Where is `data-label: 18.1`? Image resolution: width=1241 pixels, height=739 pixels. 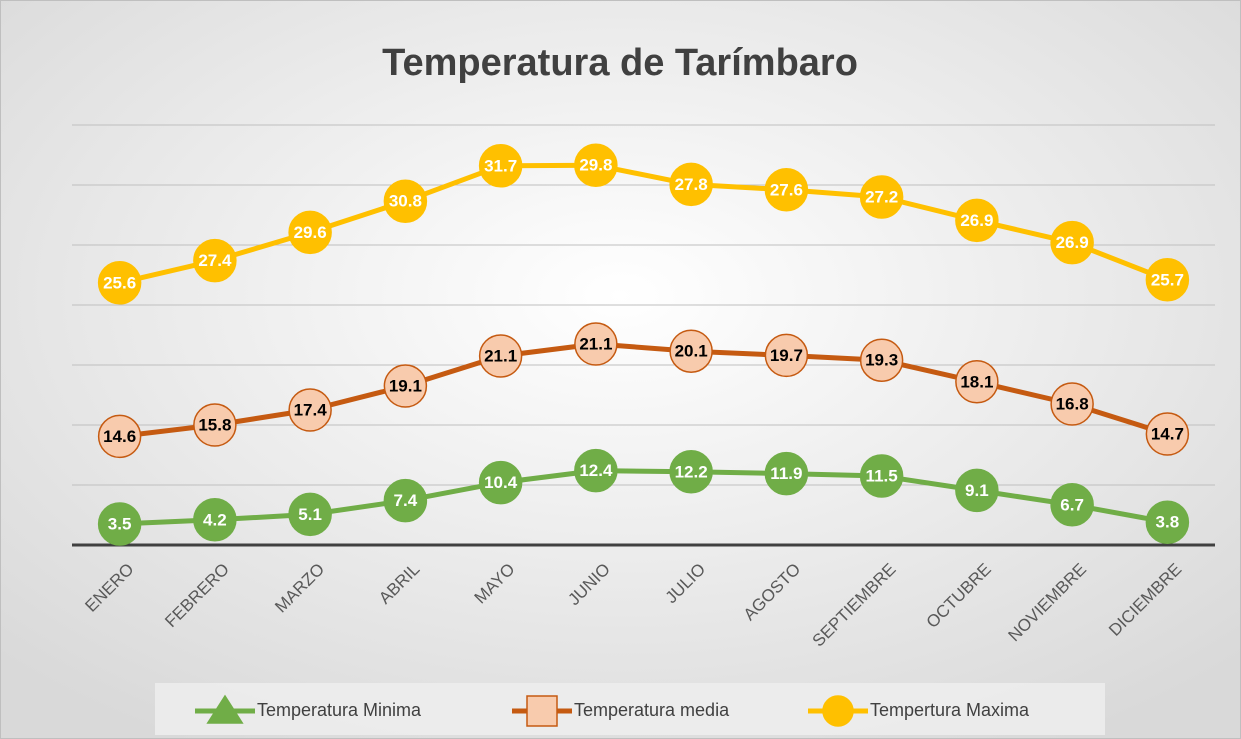 data-label: 18.1 is located at coordinates (976, 381).